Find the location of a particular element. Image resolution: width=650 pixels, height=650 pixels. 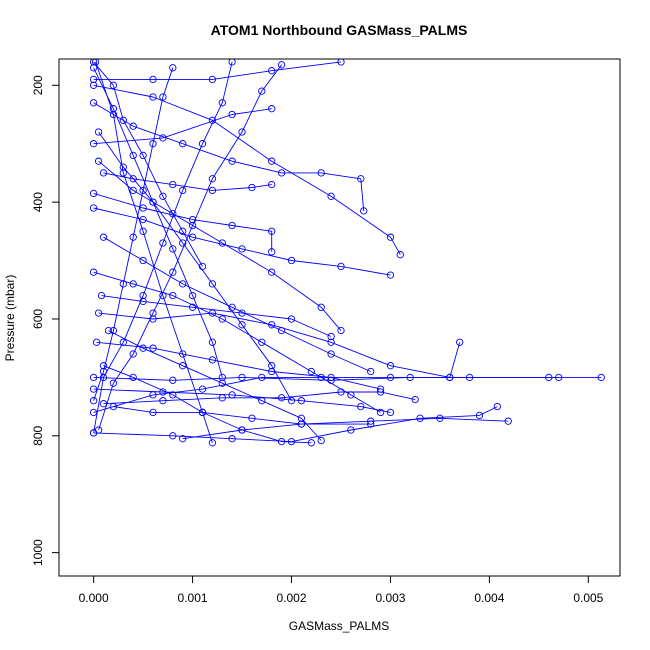

y-axis: 200 400 600 800 1000 is located at coordinates (45, 320).